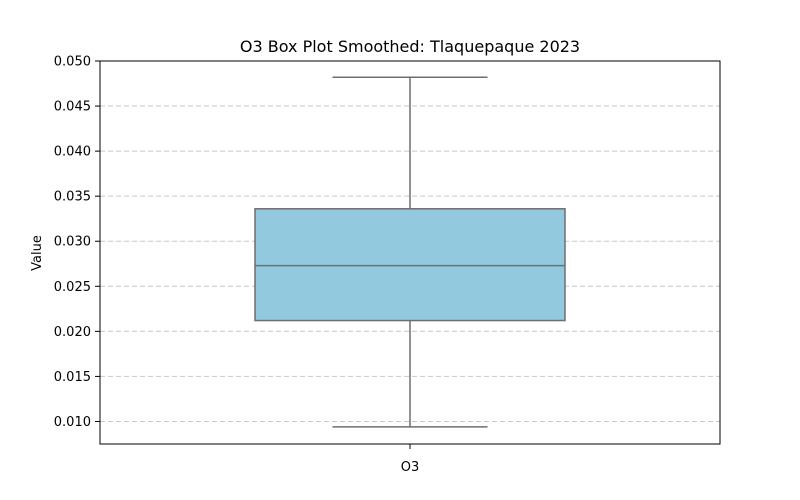 This screenshot has height=500, width=800. What do you see at coordinates (72, 242) in the screenshot?
I see `y-tick-label: 0.030` at bounding box center [72, 242].